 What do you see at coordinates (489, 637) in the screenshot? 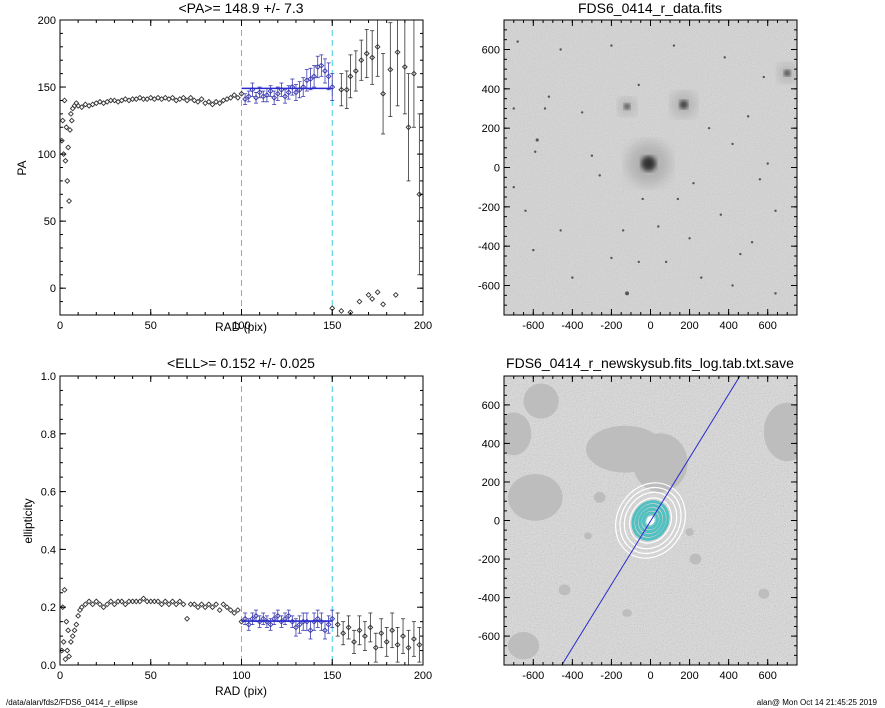
I see `img2-y-tick-label: -600` at bounding box center [489, 637].